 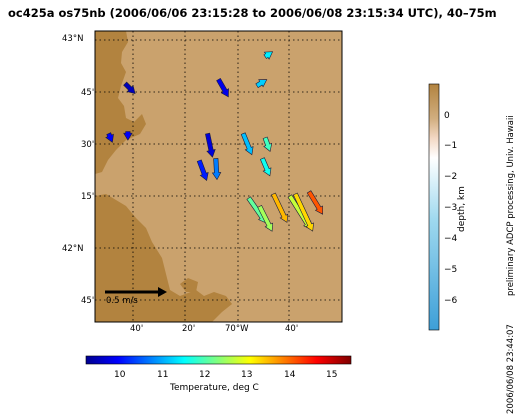 What do you see at coordinates (73, 39) in the screenshot?
I see `lat-label: 43°N` at bounding box center [73, 39].